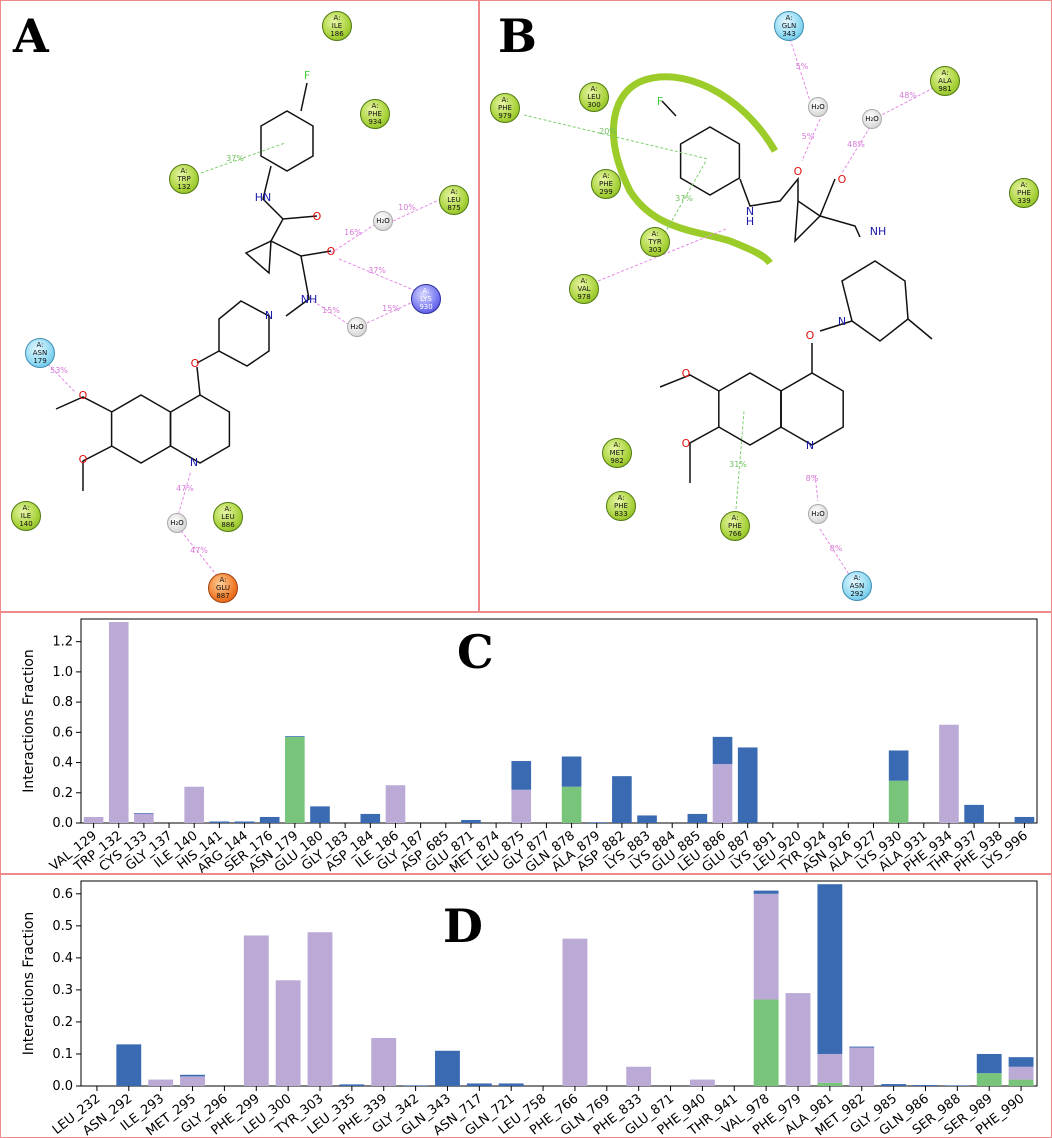 The image size is (1052, 1138). I want to click on residue-tyr-303: A: TYR 303, so click(655, 242).